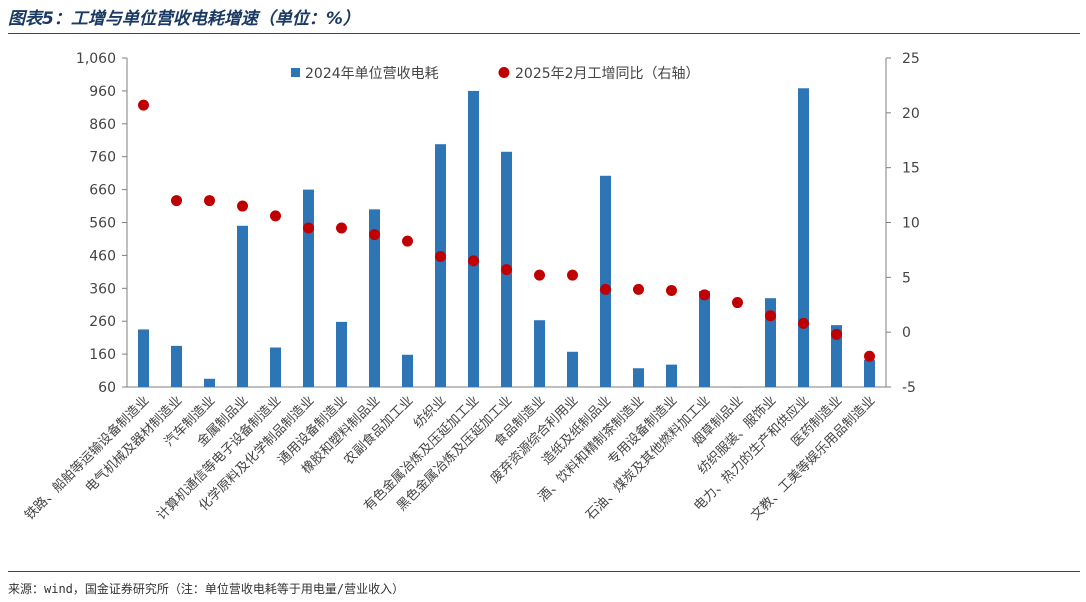  What do you see at coordinates (906, 278) in the screenshot?
I see `right-axis-tick-label: 5` at bounding box center [906, 278].